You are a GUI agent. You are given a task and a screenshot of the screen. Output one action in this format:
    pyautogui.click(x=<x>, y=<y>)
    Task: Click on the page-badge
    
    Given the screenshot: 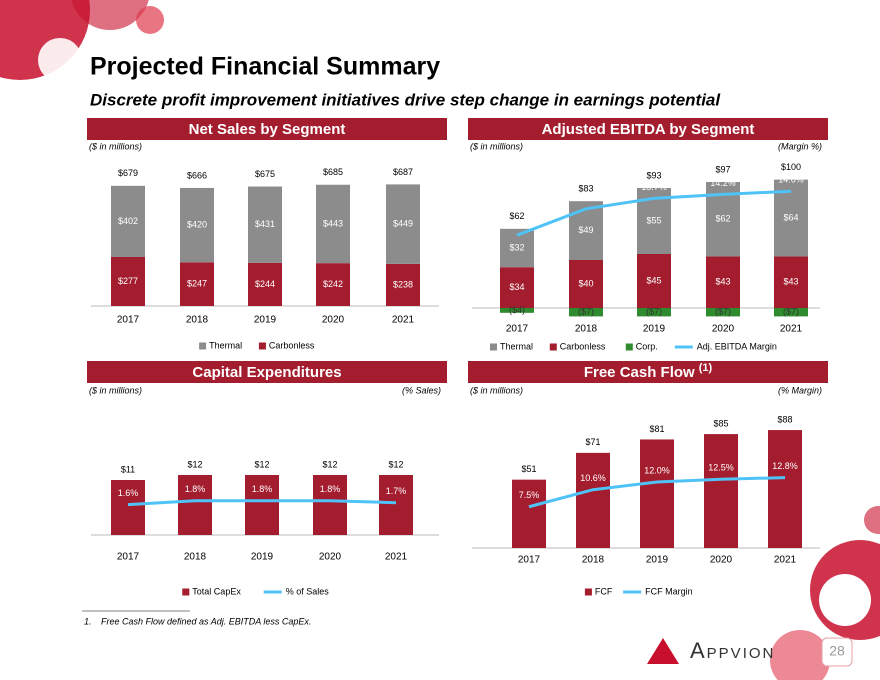 What is the action you would take?
    pyautogui.click(x=837, y=652)
    